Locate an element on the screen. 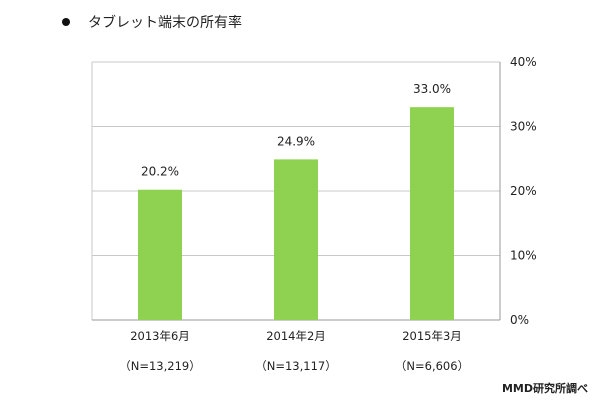  bar-value-label: 33.0% is located at coordinates (432, 89).